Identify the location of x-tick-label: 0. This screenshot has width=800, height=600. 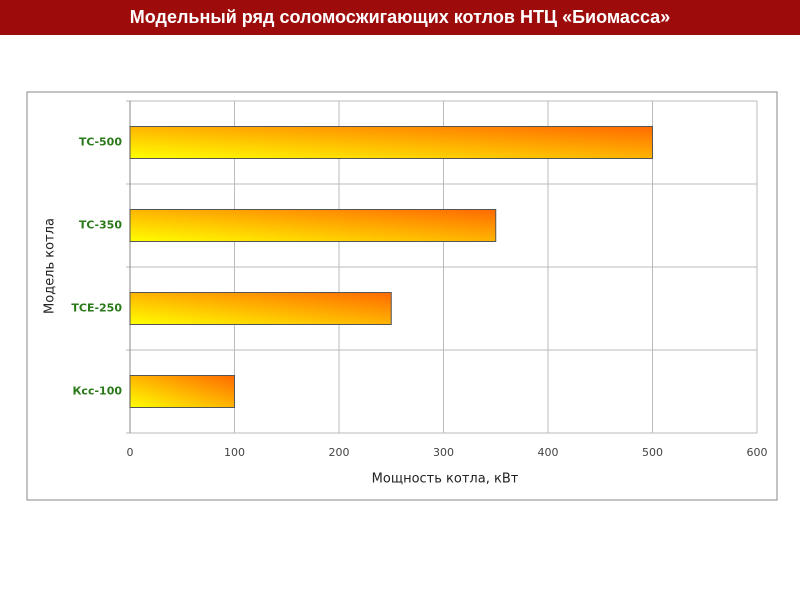
(130, 452).